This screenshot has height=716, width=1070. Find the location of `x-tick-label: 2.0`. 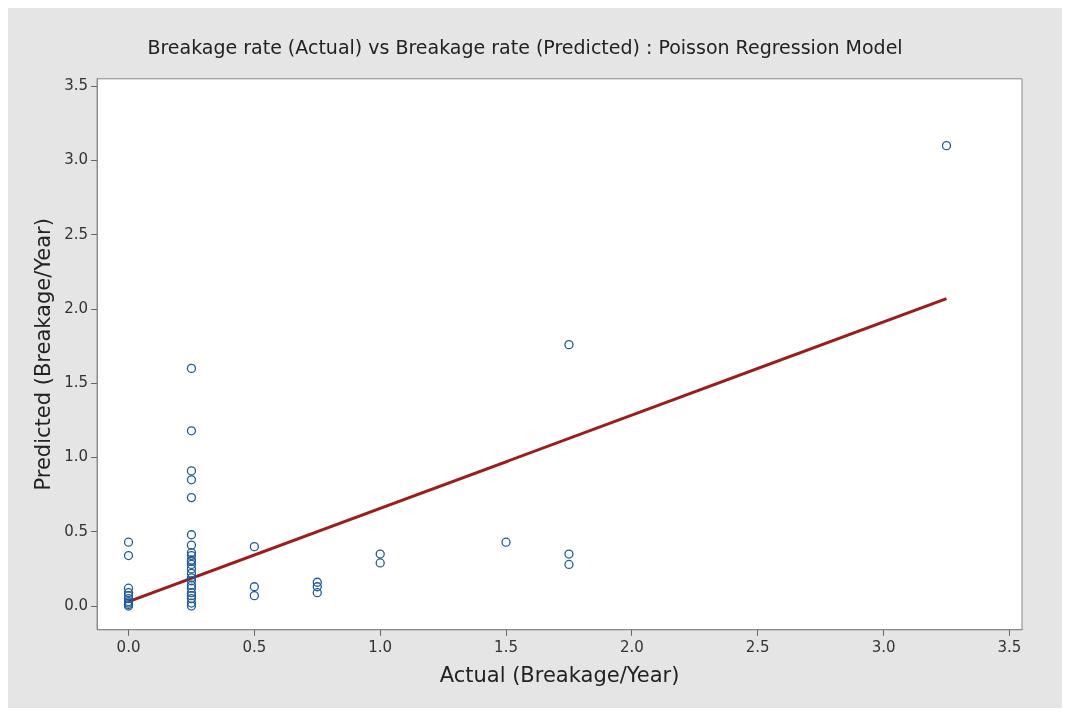

x-tick-label: 2.0 is located at coordinates (631, 646).